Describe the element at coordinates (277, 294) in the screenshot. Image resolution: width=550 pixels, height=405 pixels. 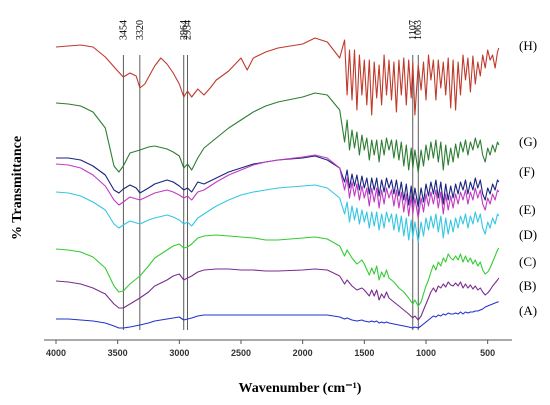
I see `series-line-b` at that location.